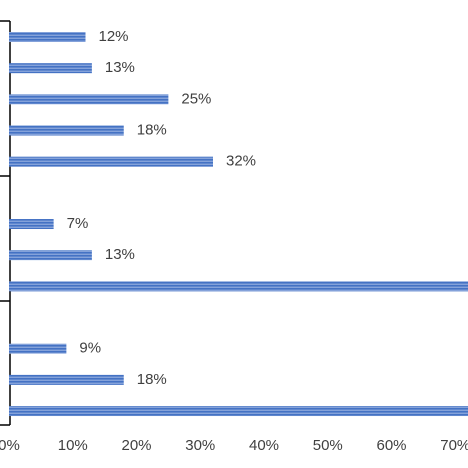 The height and width of the screenshot is (468, 468). I want to click on x-tick-label: 30%, so click(200, 445).